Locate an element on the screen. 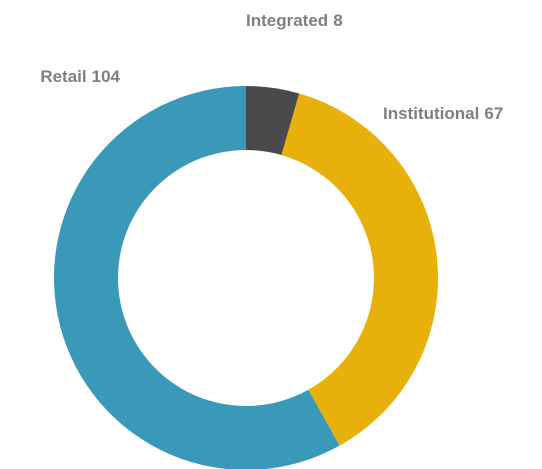 This screenshot has width=542, height=469. segment-name: Retail is located at coordinates (63, 76).